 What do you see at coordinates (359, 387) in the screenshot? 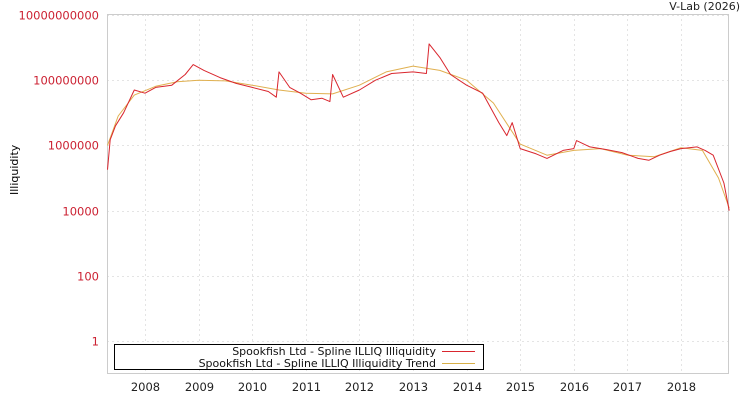
I see `x-tick-label: 2012` at bounding box center [359, 387].